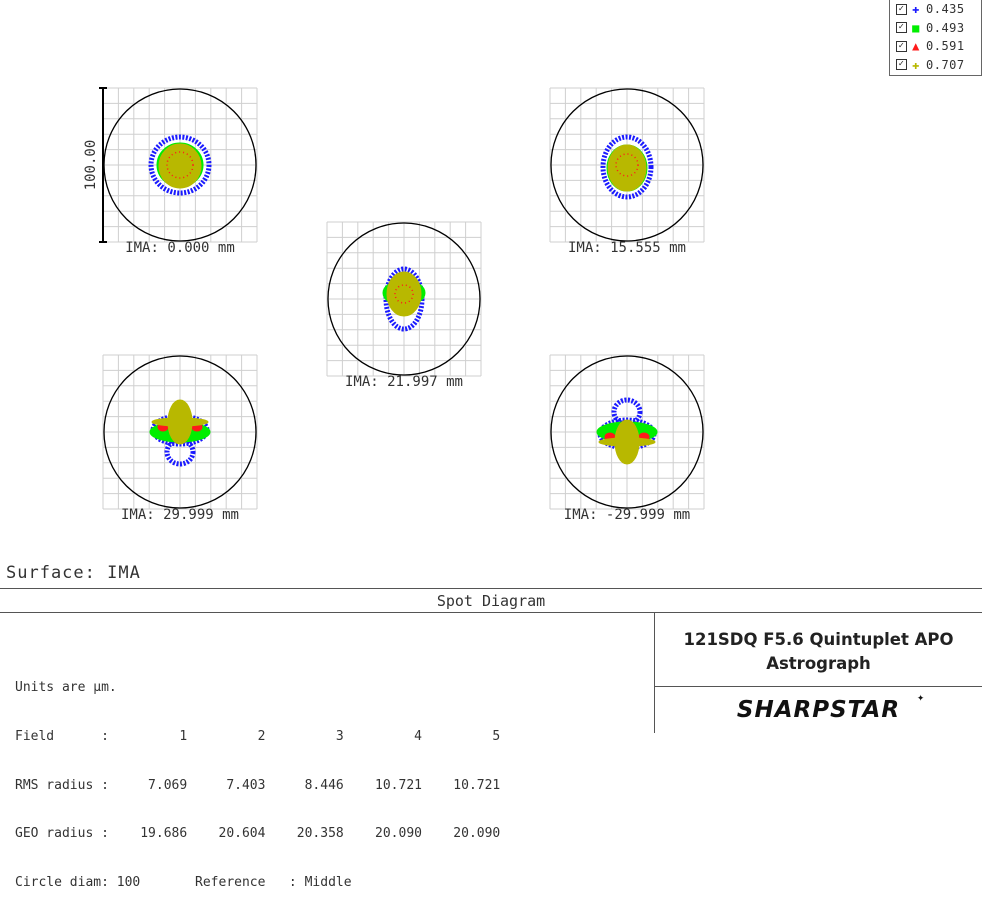 The height and width of the screenshot is (907, 982). Describe the element at coordinates (258, 737) in the screenshot. I see `info-line-field: Field : 1 2 3 4 5` at that location.